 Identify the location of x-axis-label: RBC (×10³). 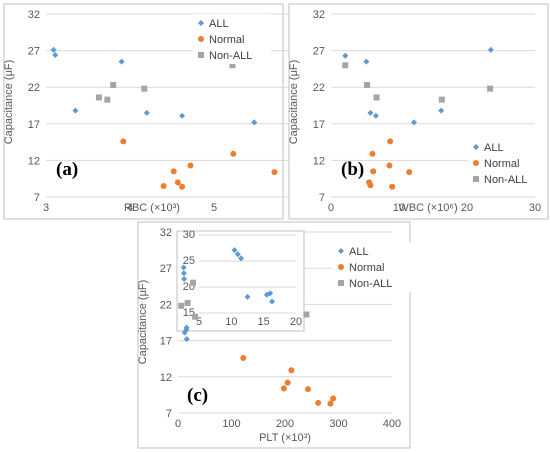
(152, 208).